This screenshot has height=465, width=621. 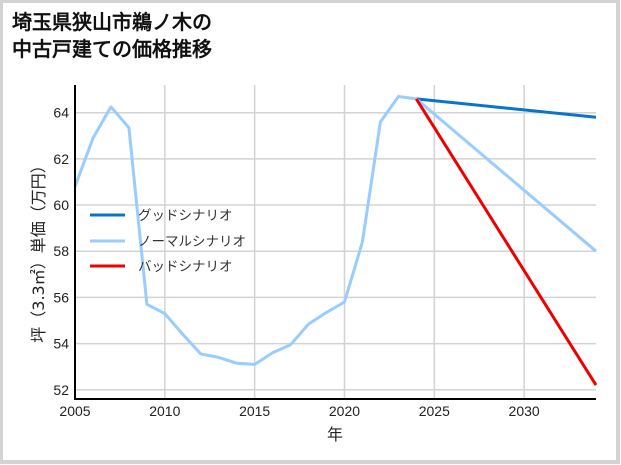 I want to click on y-tick-label: 52, so click(x=61, y=390).